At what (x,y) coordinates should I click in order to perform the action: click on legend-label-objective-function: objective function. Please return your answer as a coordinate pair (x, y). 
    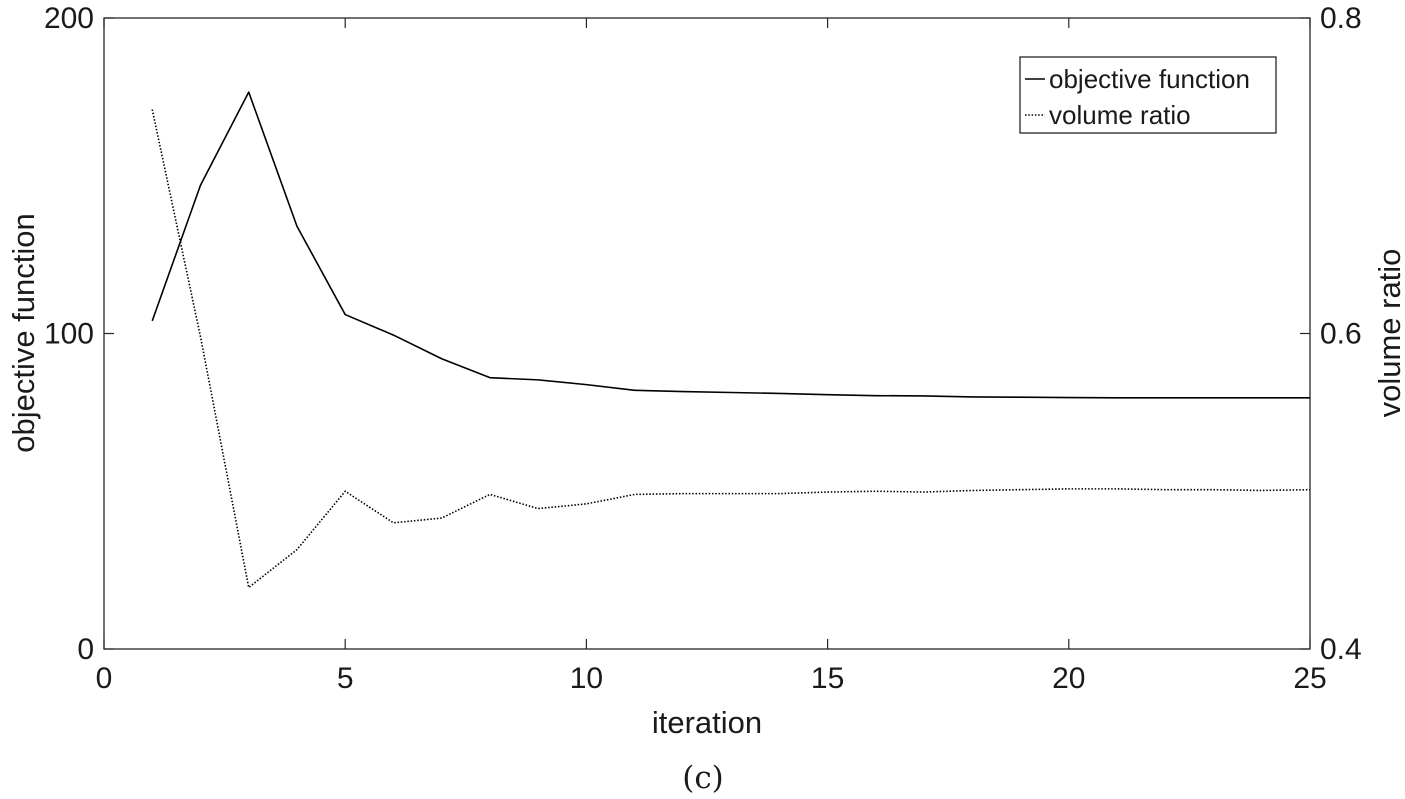
    Looking at the image, I should click on (1149, 79).